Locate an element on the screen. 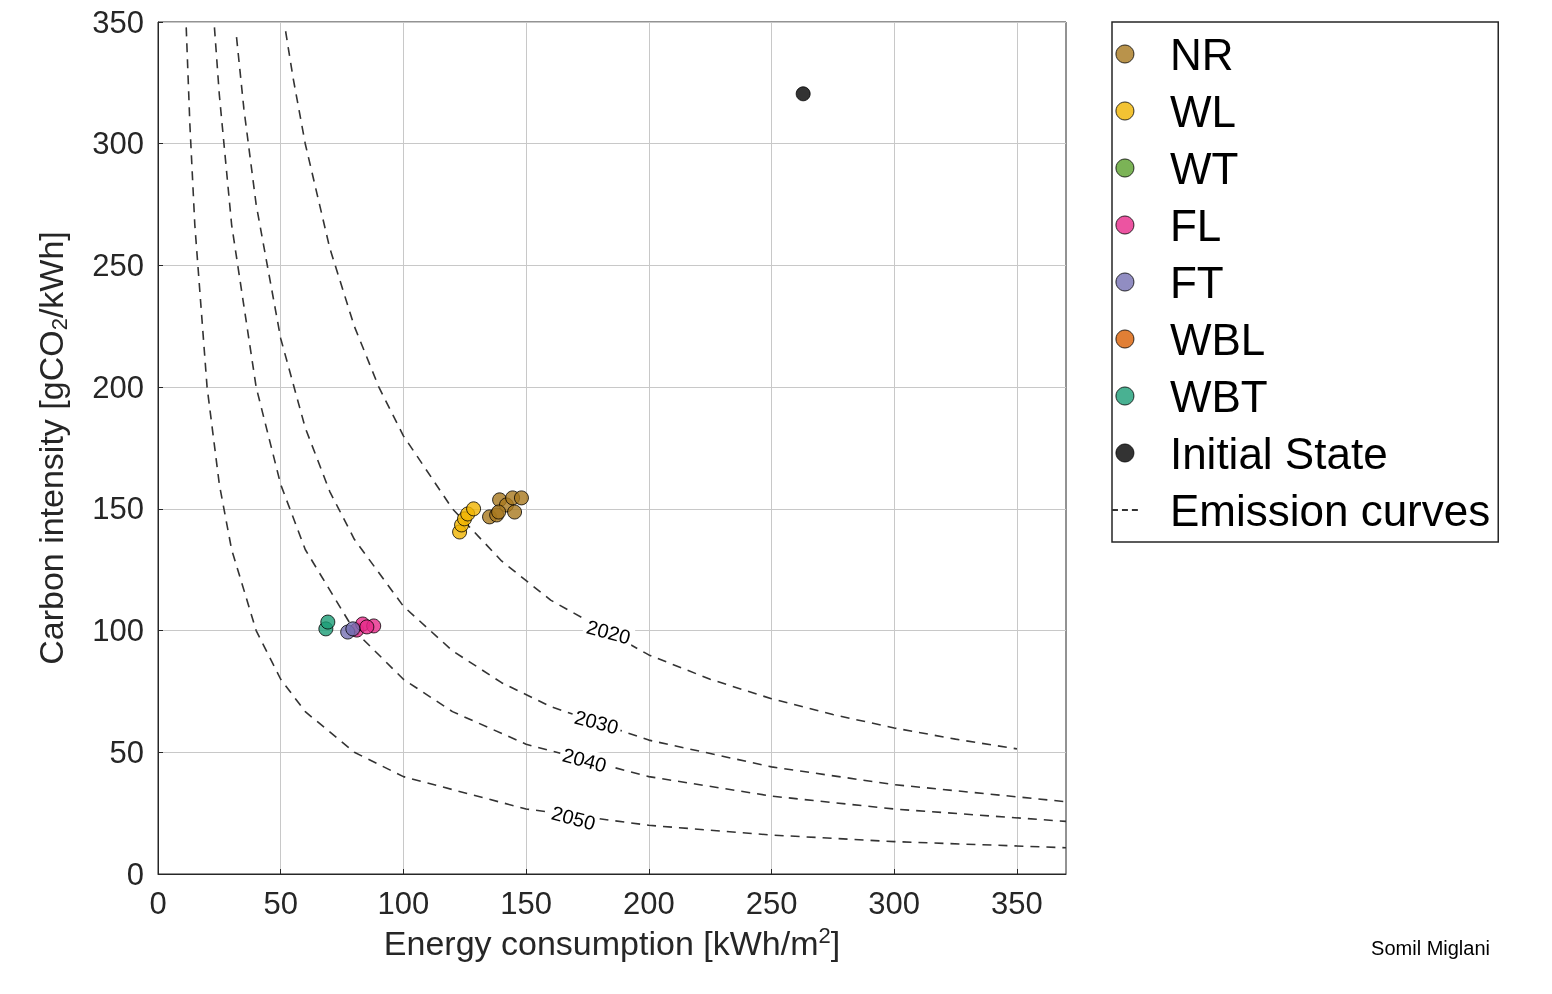 This screenshot has height=994, width=1552. x-tick-label: 150 is located at coordinates (526, 903).